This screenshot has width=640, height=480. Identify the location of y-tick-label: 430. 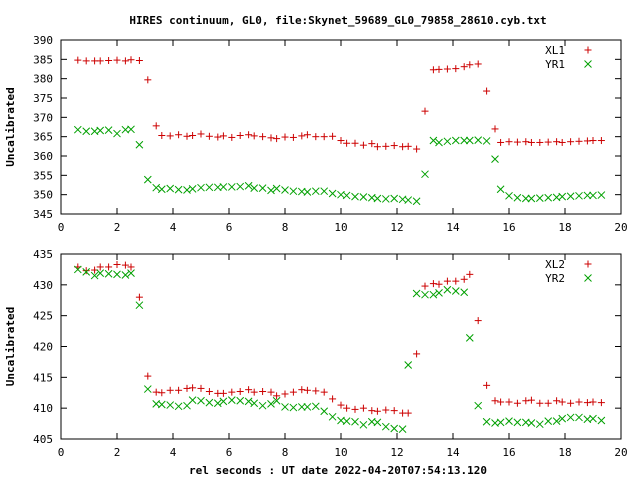
(43, 285).